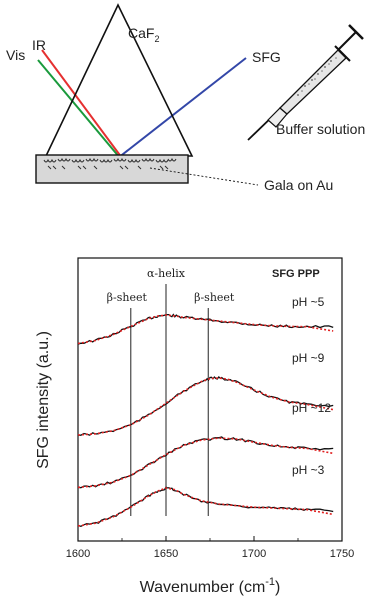  I want to click on peptide-layer, so click(110, 163).